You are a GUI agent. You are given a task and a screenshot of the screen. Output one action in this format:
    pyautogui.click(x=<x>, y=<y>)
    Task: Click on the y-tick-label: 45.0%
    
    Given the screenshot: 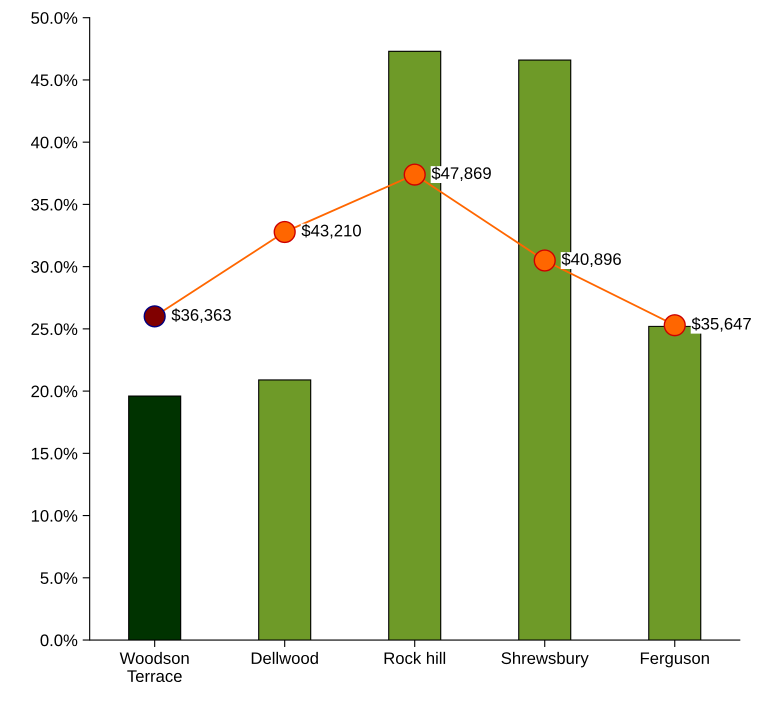 What is the action you would take?
    pyautogui.click(x=54, y=80)
    